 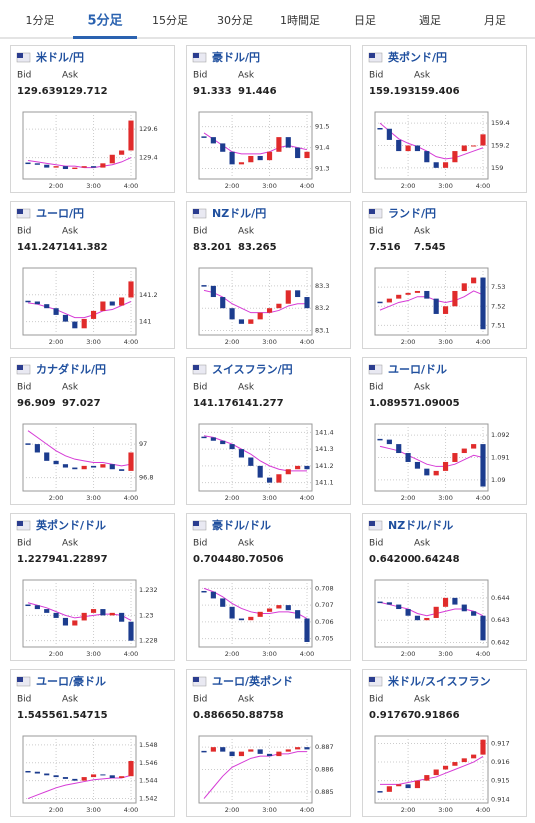 I want to click on tab: 1時間足, so click(x=300, y=20).